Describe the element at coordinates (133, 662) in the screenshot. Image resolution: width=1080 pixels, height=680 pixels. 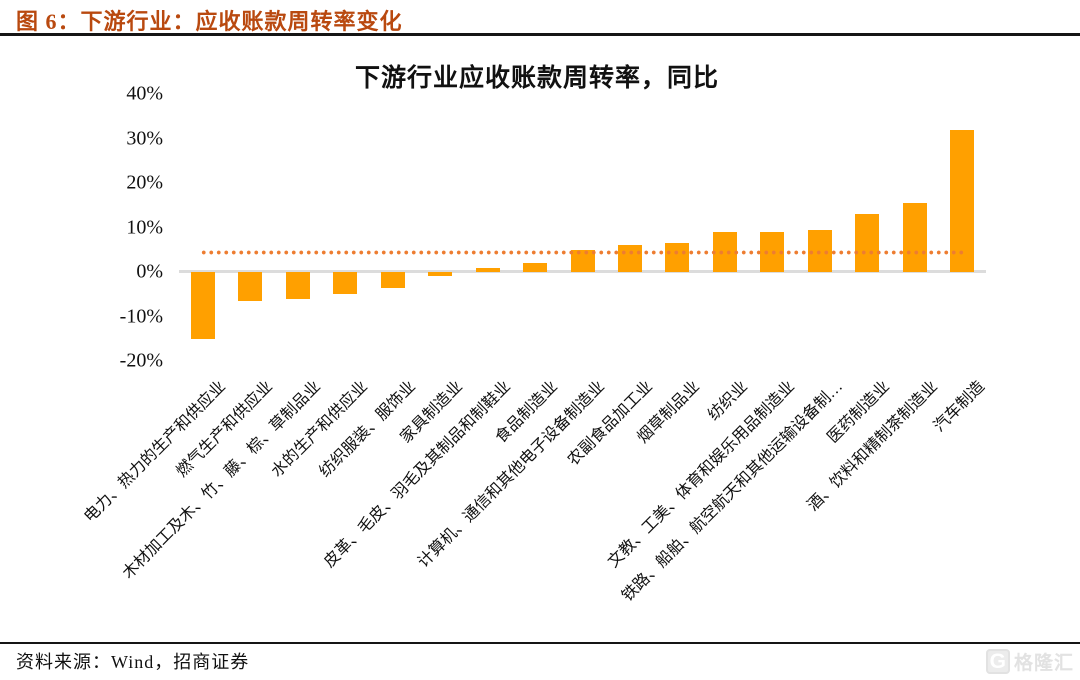
I see `source-note: 资料来源：Wind，招商证券` at that location.